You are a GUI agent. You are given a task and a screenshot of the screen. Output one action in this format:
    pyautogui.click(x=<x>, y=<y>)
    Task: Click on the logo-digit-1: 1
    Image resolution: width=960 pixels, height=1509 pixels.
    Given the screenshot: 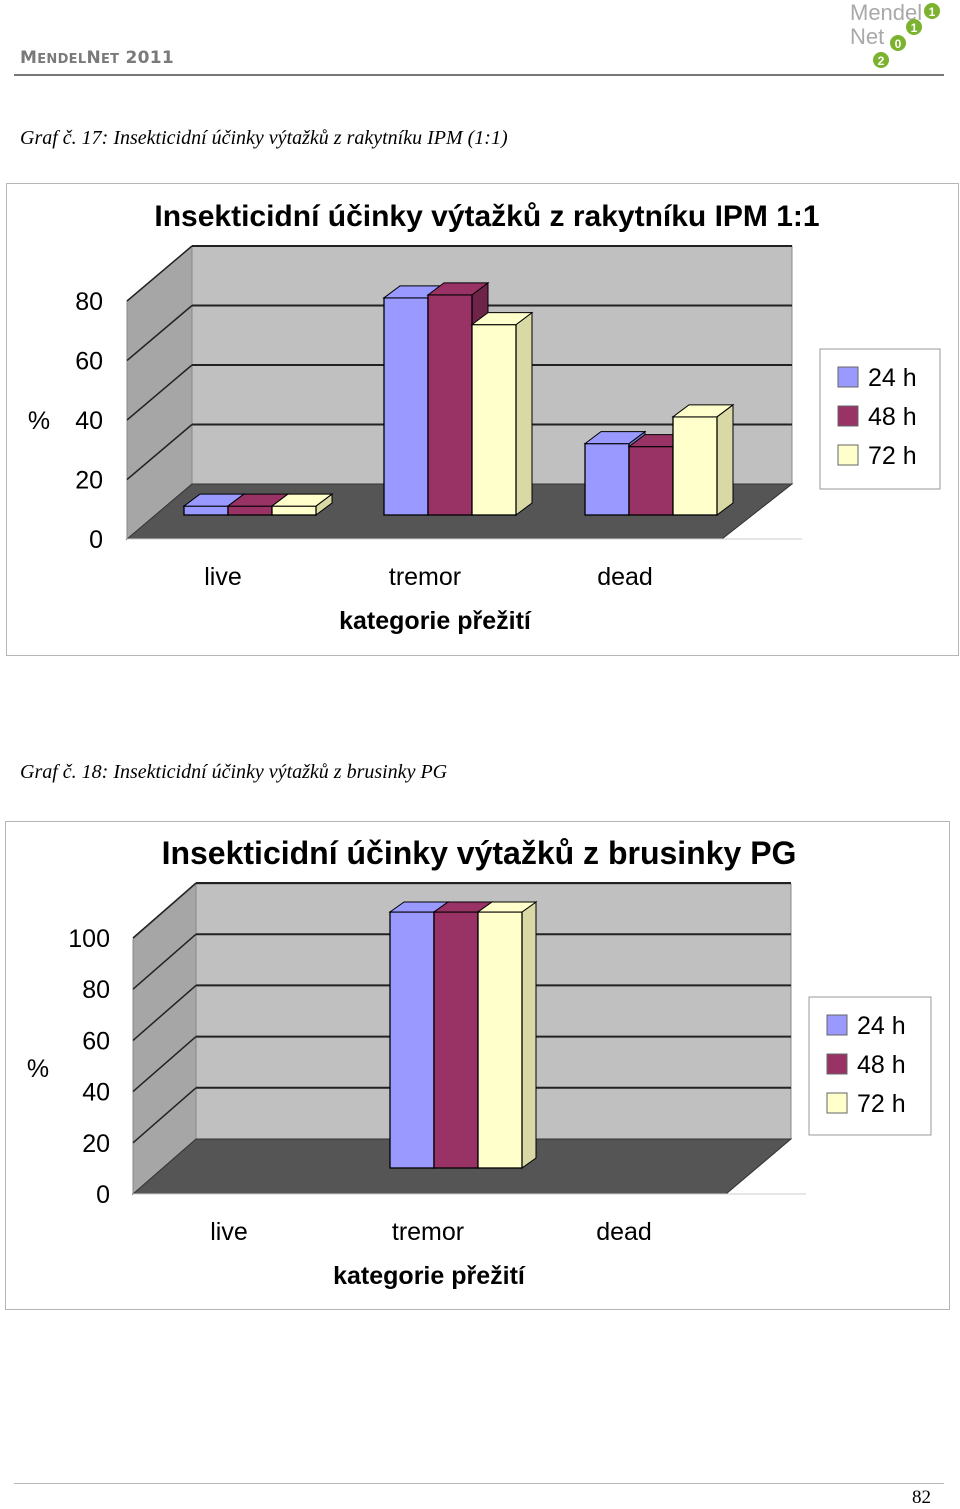 What is the action you would take?
    pyautogui.click(x=932, y=12)
    